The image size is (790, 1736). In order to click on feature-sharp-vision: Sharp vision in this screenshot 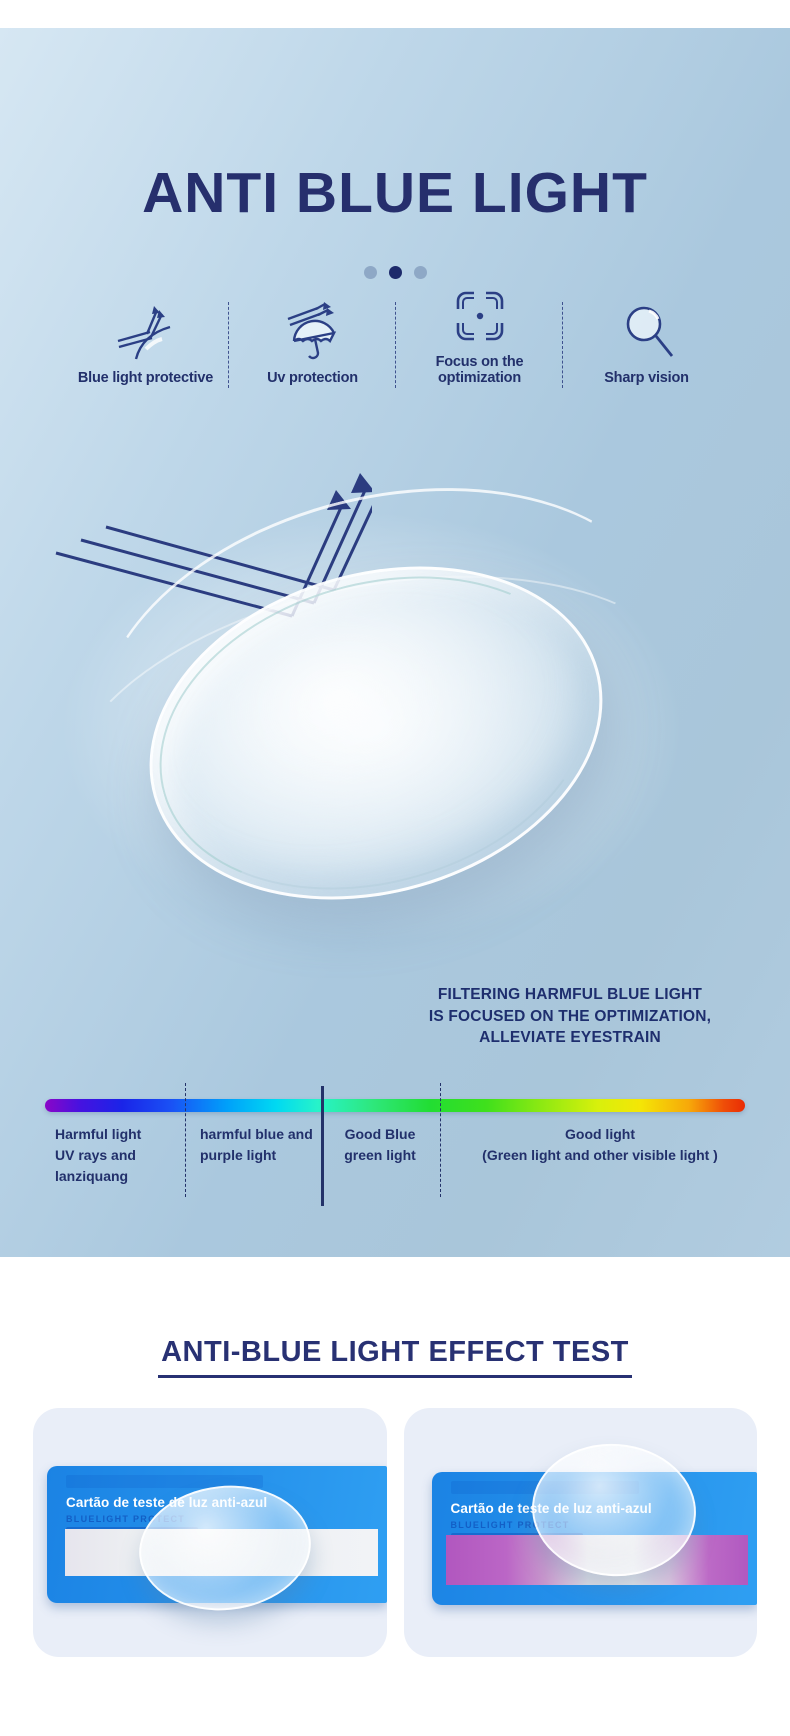, I will do `click(646, 339)`.